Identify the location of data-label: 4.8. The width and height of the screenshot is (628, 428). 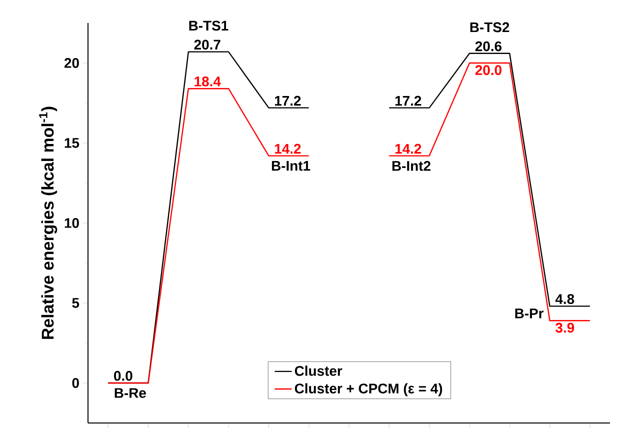
(564, 299).